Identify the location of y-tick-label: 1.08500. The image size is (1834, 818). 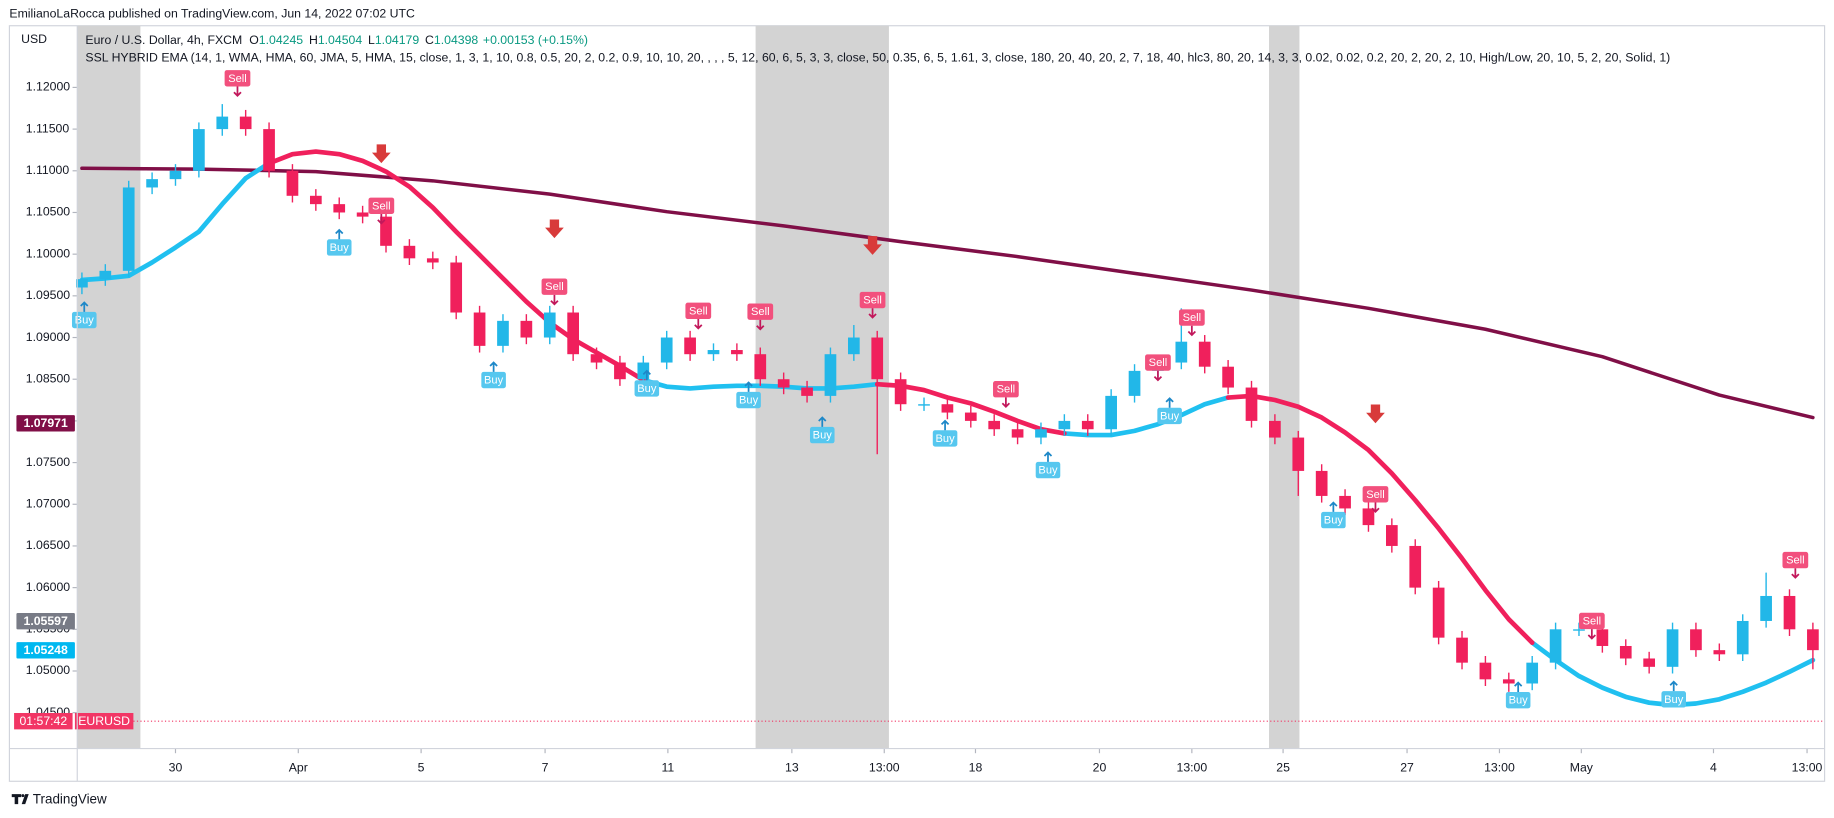
(48, 378).